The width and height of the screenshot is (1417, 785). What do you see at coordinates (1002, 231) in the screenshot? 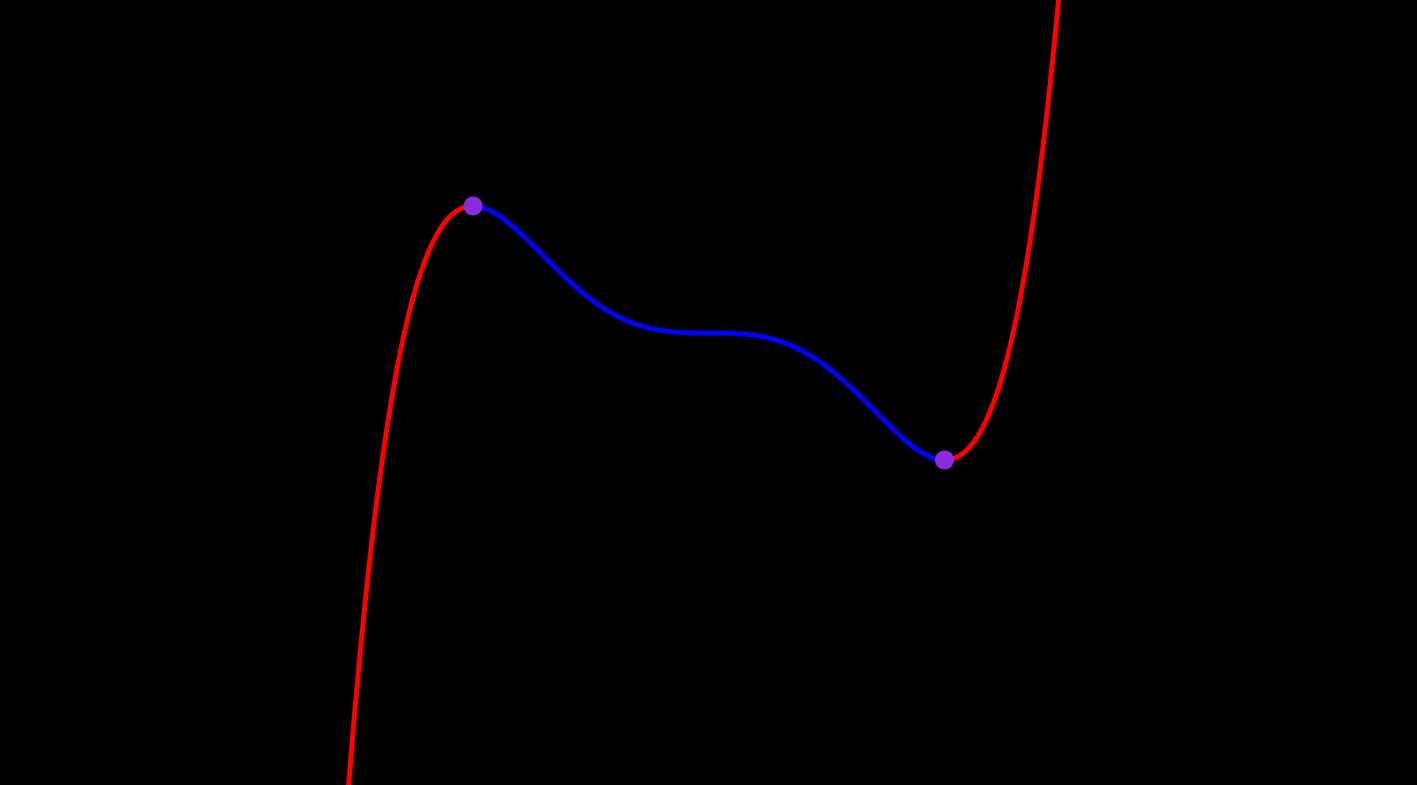
I see `curve-segment-increasing-right` at bounding box center [1002, 231].